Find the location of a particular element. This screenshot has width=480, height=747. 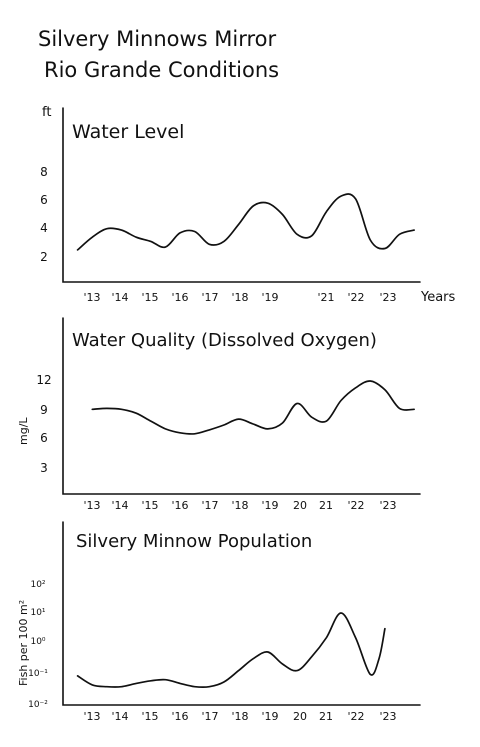

water-level-series-line is located at coordinates (245, 222).